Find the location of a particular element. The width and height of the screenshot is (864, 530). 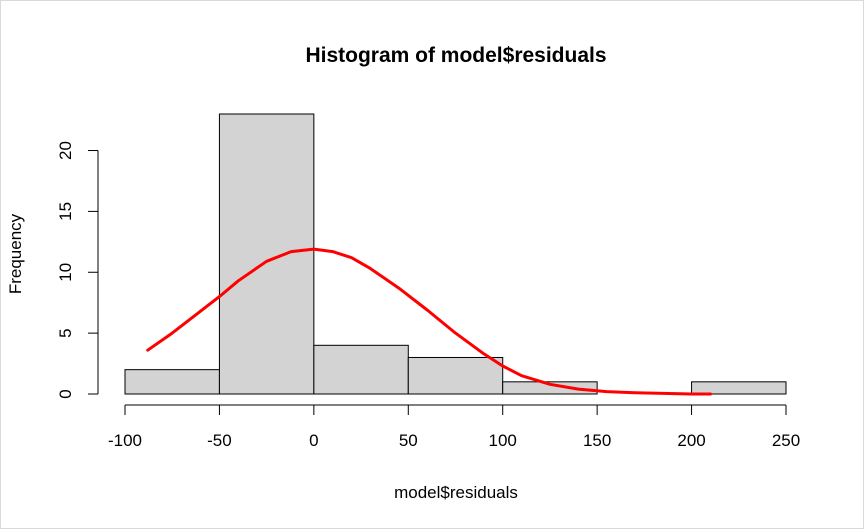

x-axis-label: model$residuals is located at coordinates (456, 492).